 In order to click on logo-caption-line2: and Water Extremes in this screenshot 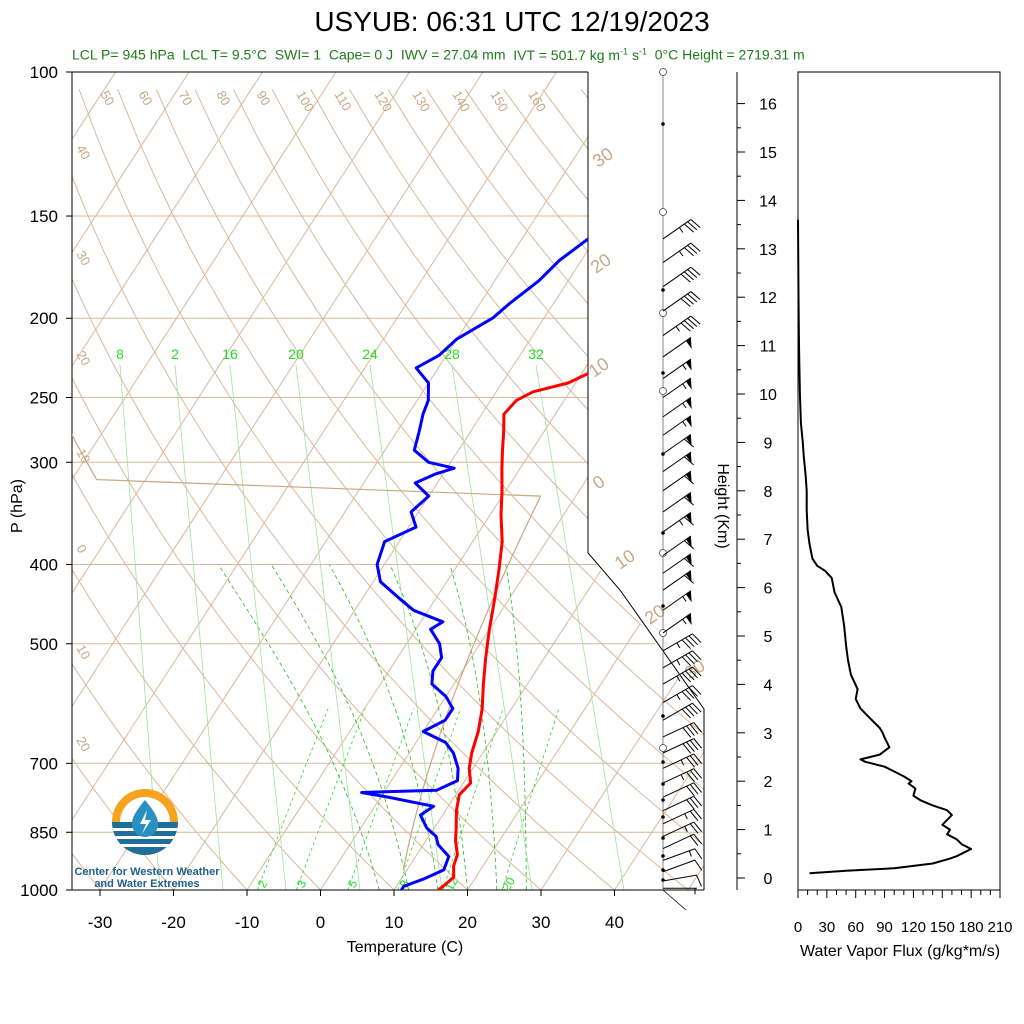, I will do `click(147, 884)`.